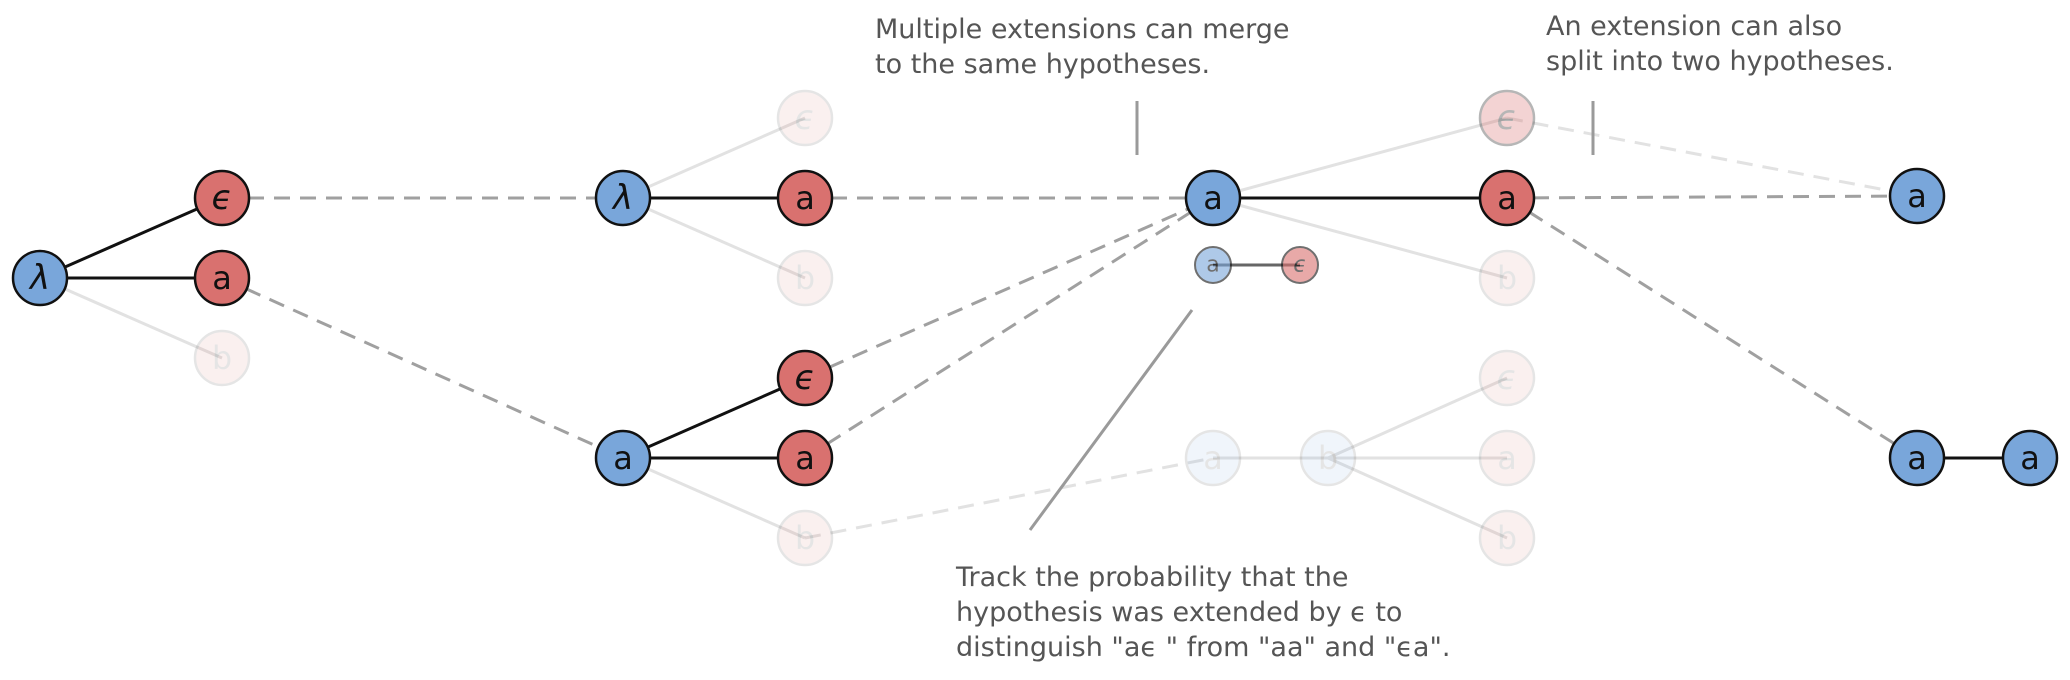 The width and height of the screenshot is (2070, 680). I want to click on node-g5-b: b, so click(1328, 458).